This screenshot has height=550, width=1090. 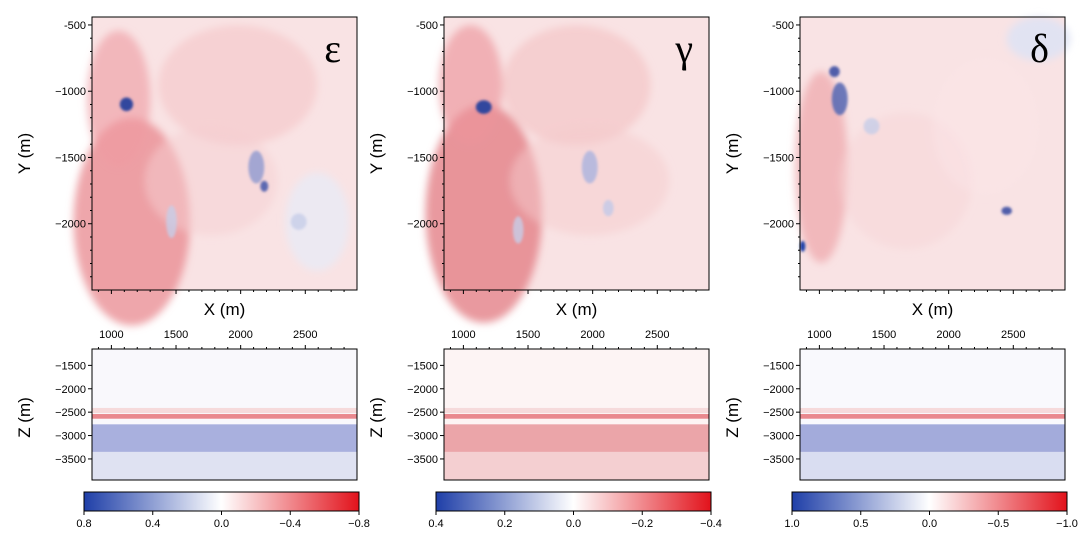 What do you see at coordinates (791, 524) in the screenshot?
I see `colorbar-tick-label: 1.0` at bounding box center [791, 524].